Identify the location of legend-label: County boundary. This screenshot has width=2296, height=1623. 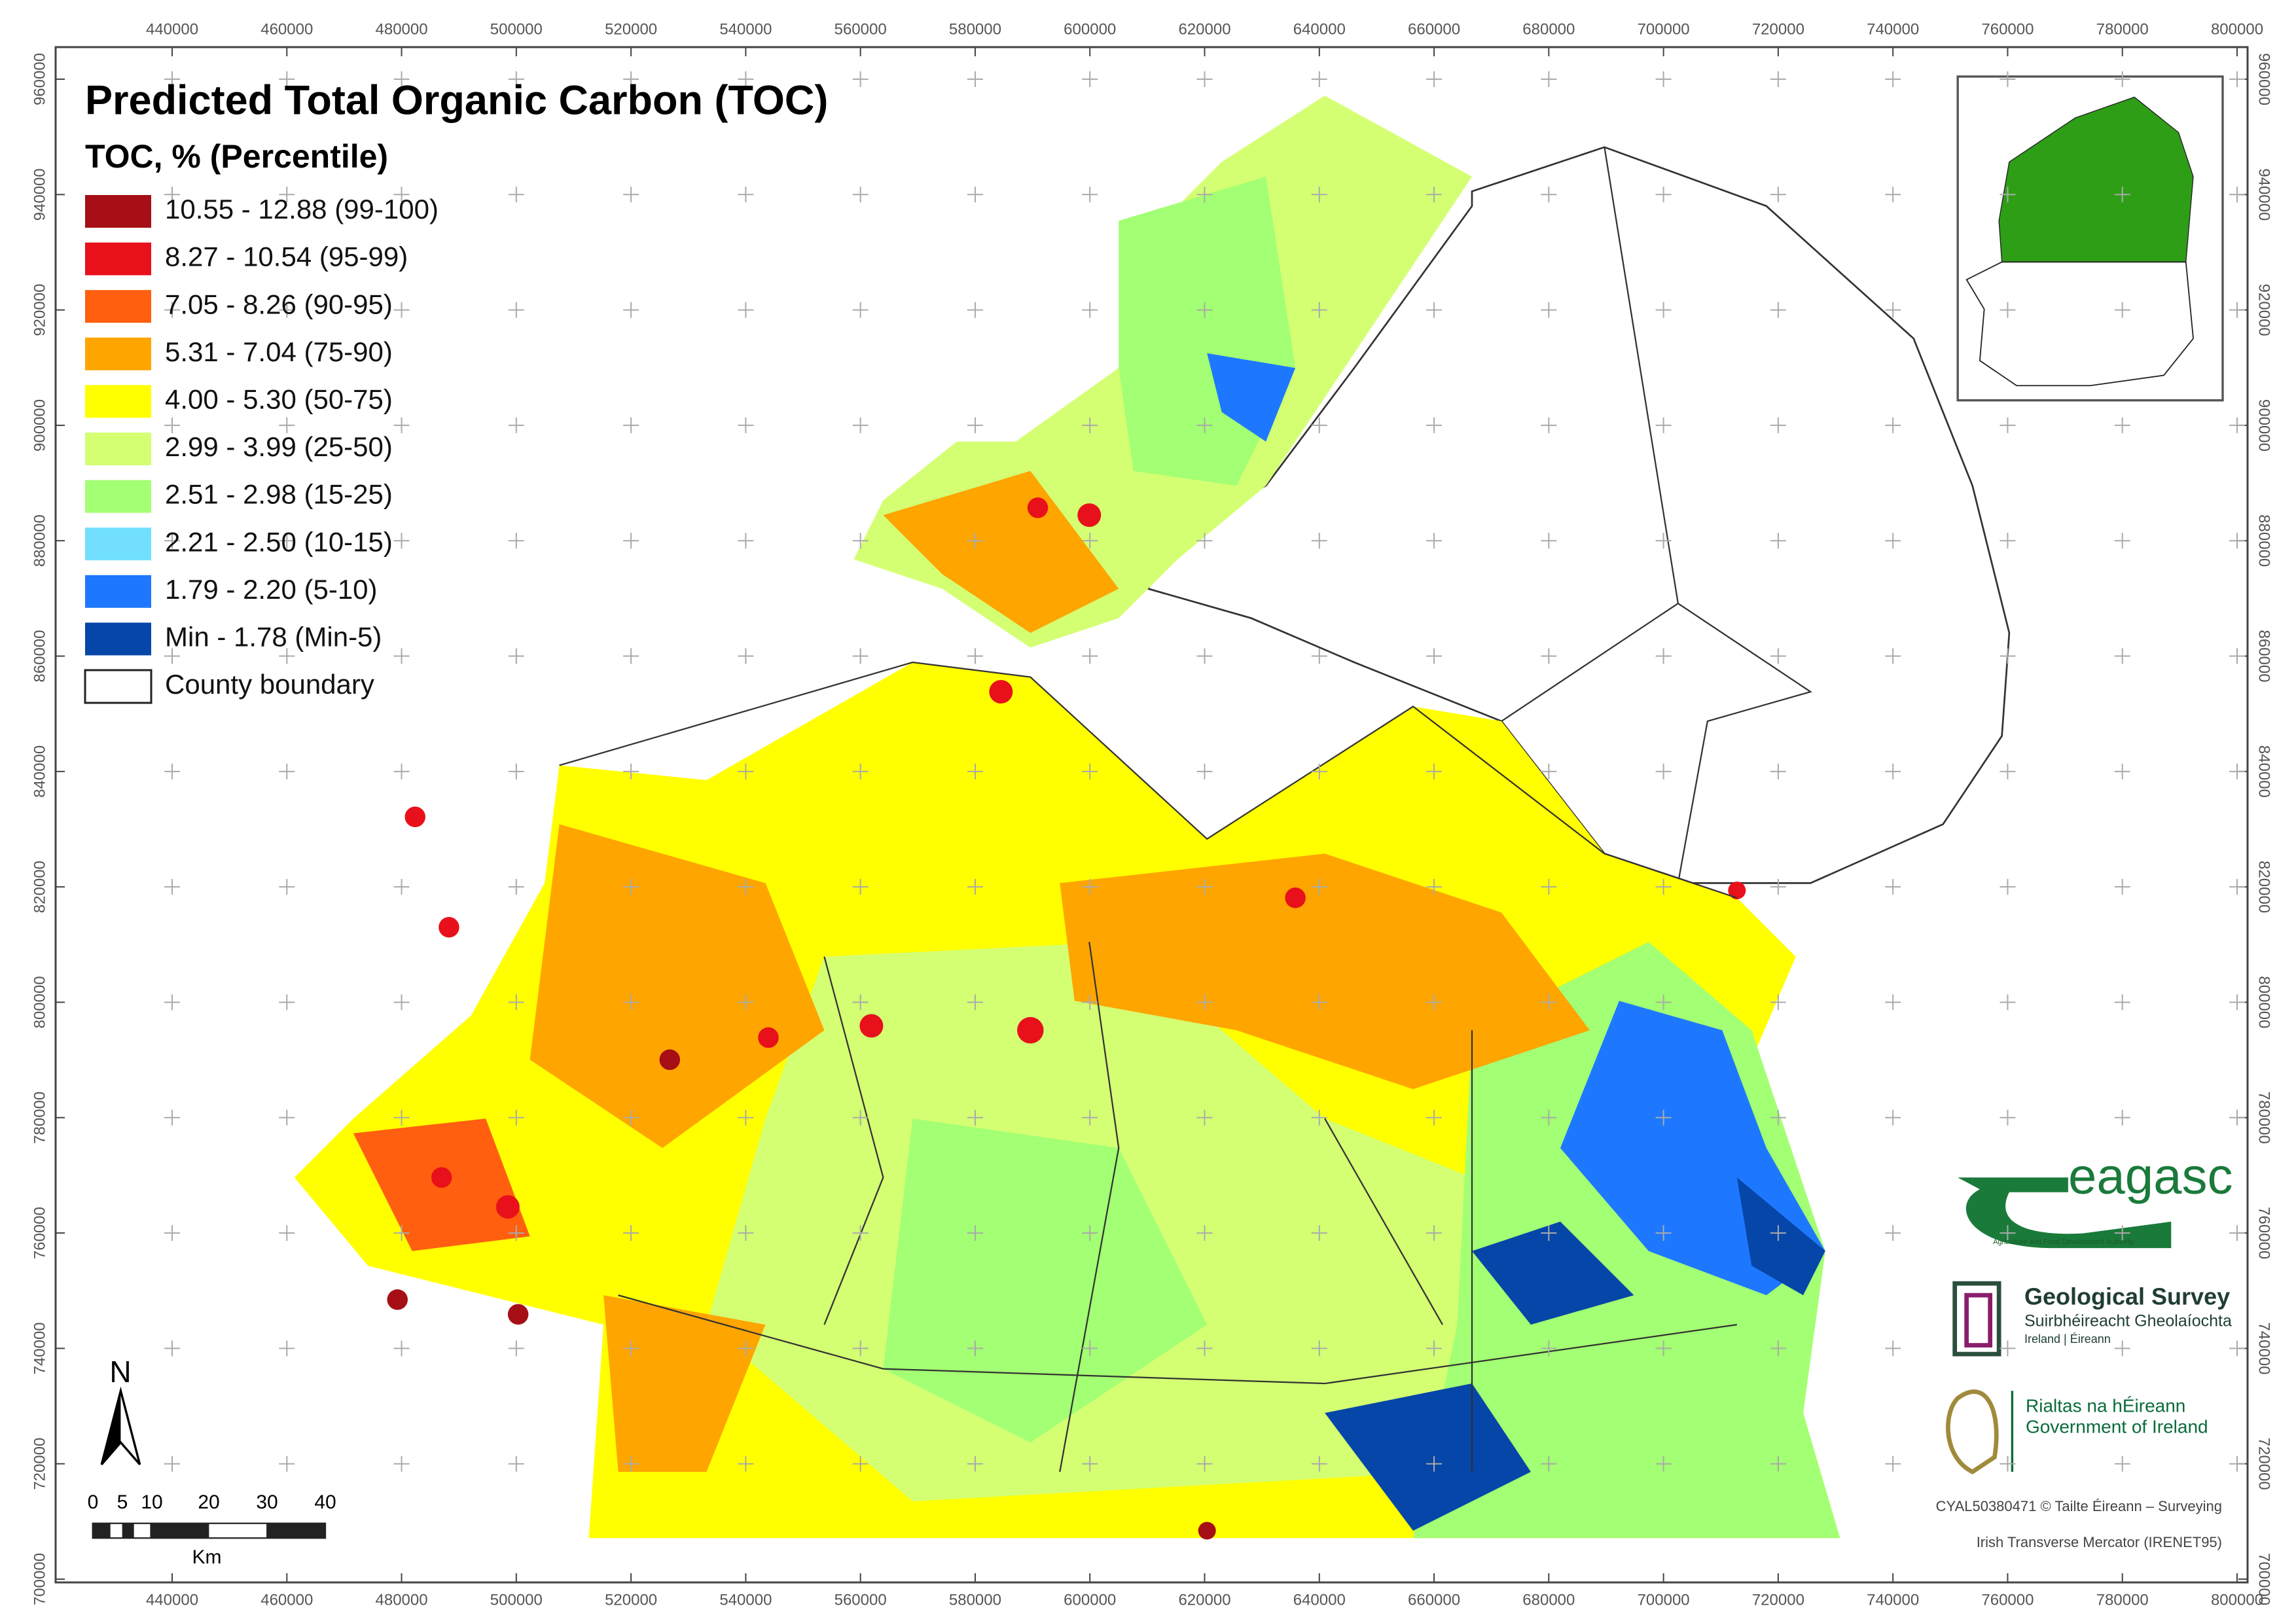
(269, 684).